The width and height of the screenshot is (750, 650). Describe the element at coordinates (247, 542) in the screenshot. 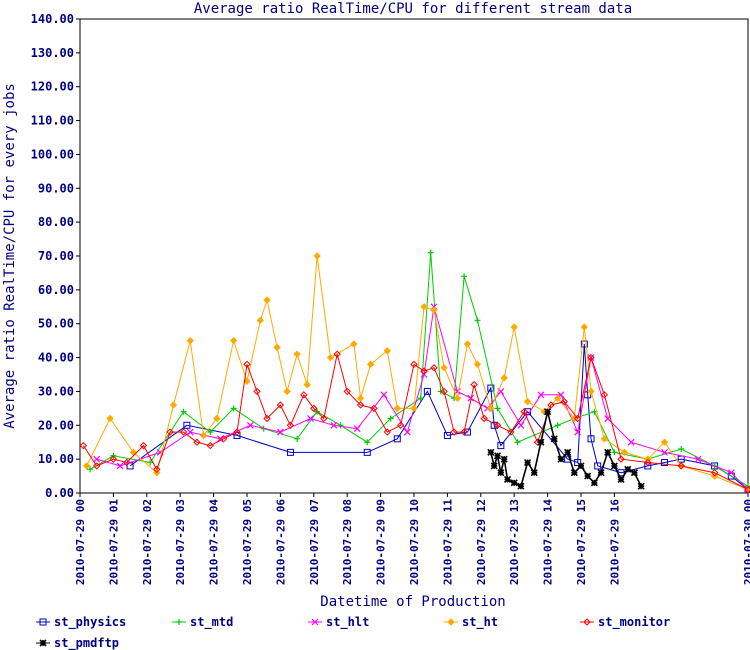

I see `x-tick-label: 2010-07-29 05` at that location.